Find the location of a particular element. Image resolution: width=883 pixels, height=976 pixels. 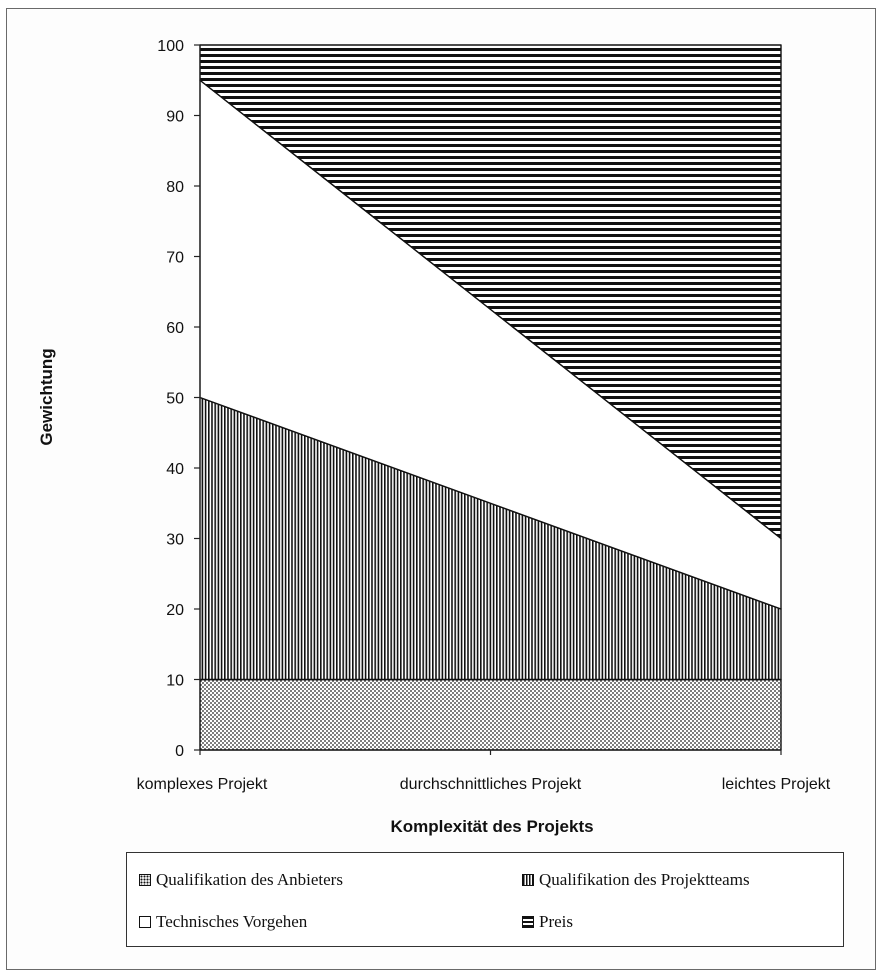

y-tick-label: 60 is located at coordinates (175, 328).